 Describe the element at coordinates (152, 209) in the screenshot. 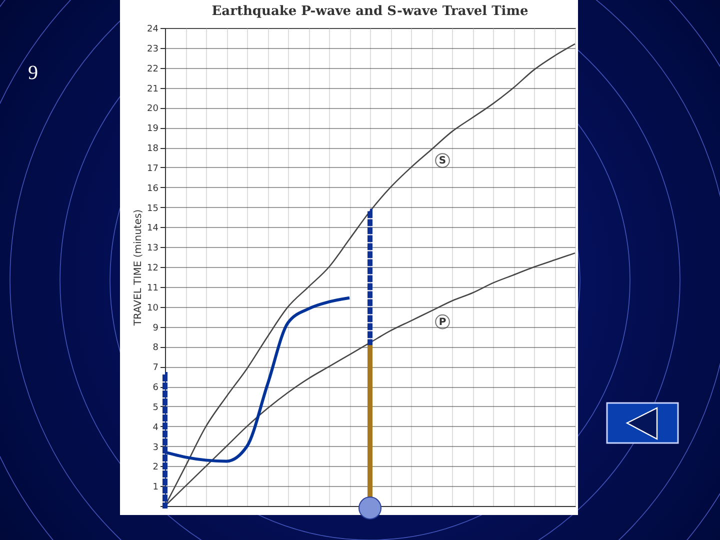

I see `y-tick-label: 15` at that location.